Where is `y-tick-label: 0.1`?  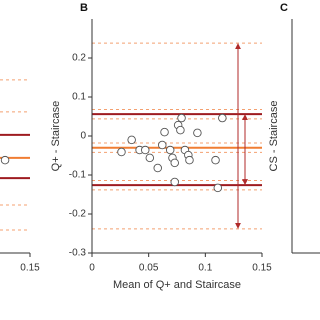 y-tick-label: 0.1 is located at coordinates (79, 97).